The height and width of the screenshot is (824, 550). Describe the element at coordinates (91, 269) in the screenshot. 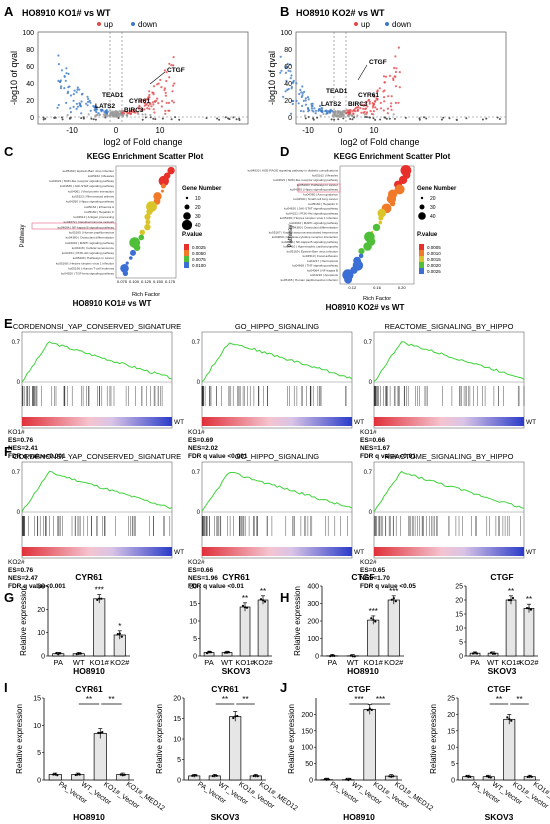

I see `pathway-label: ko05166 | Human T-cell leukemia` at that location.